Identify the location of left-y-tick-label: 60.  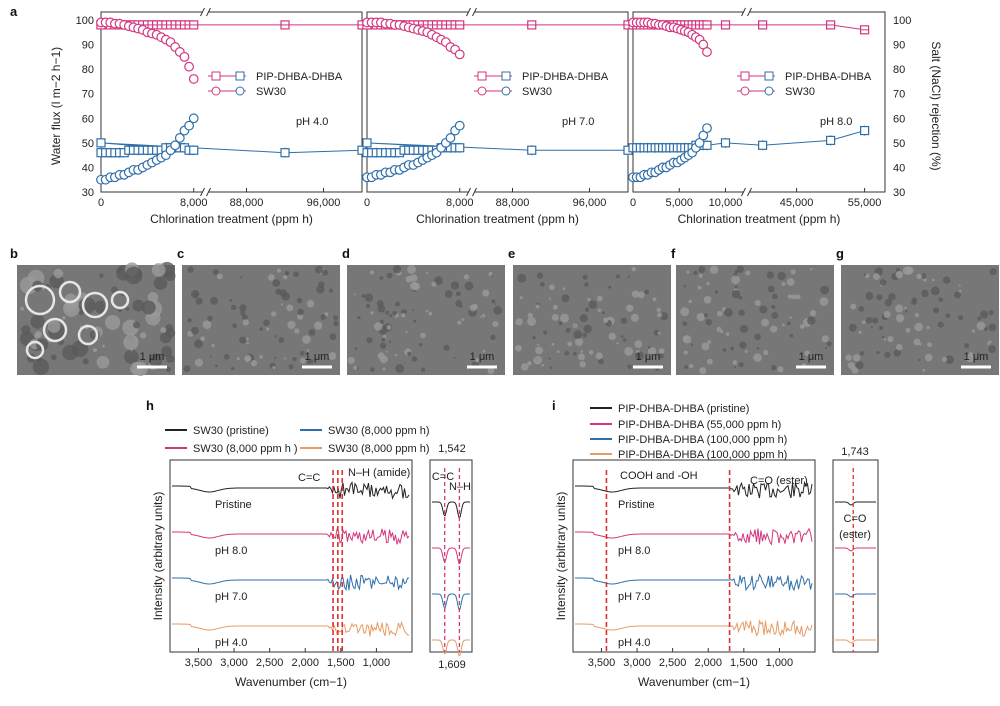
(88, 119).